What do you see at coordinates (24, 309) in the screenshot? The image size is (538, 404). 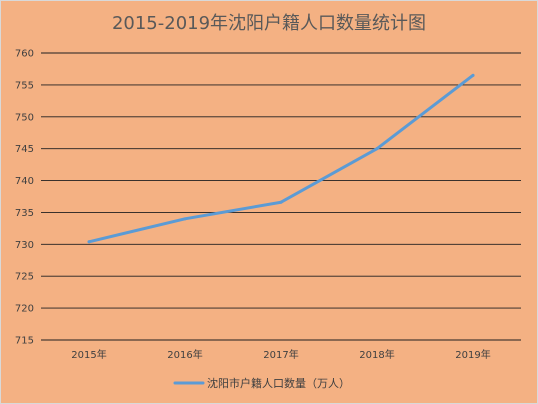 I see `y-tick-label: 720` at bounding box center [24, 309].